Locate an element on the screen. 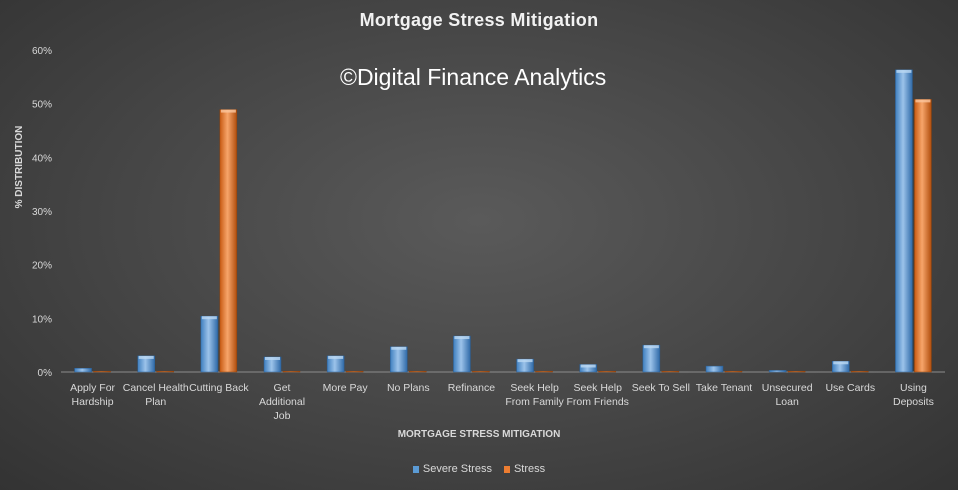 This screenshot has height=490, width=958. x-tick-label: Apply For Hardship is located at coordinates (92, 395).